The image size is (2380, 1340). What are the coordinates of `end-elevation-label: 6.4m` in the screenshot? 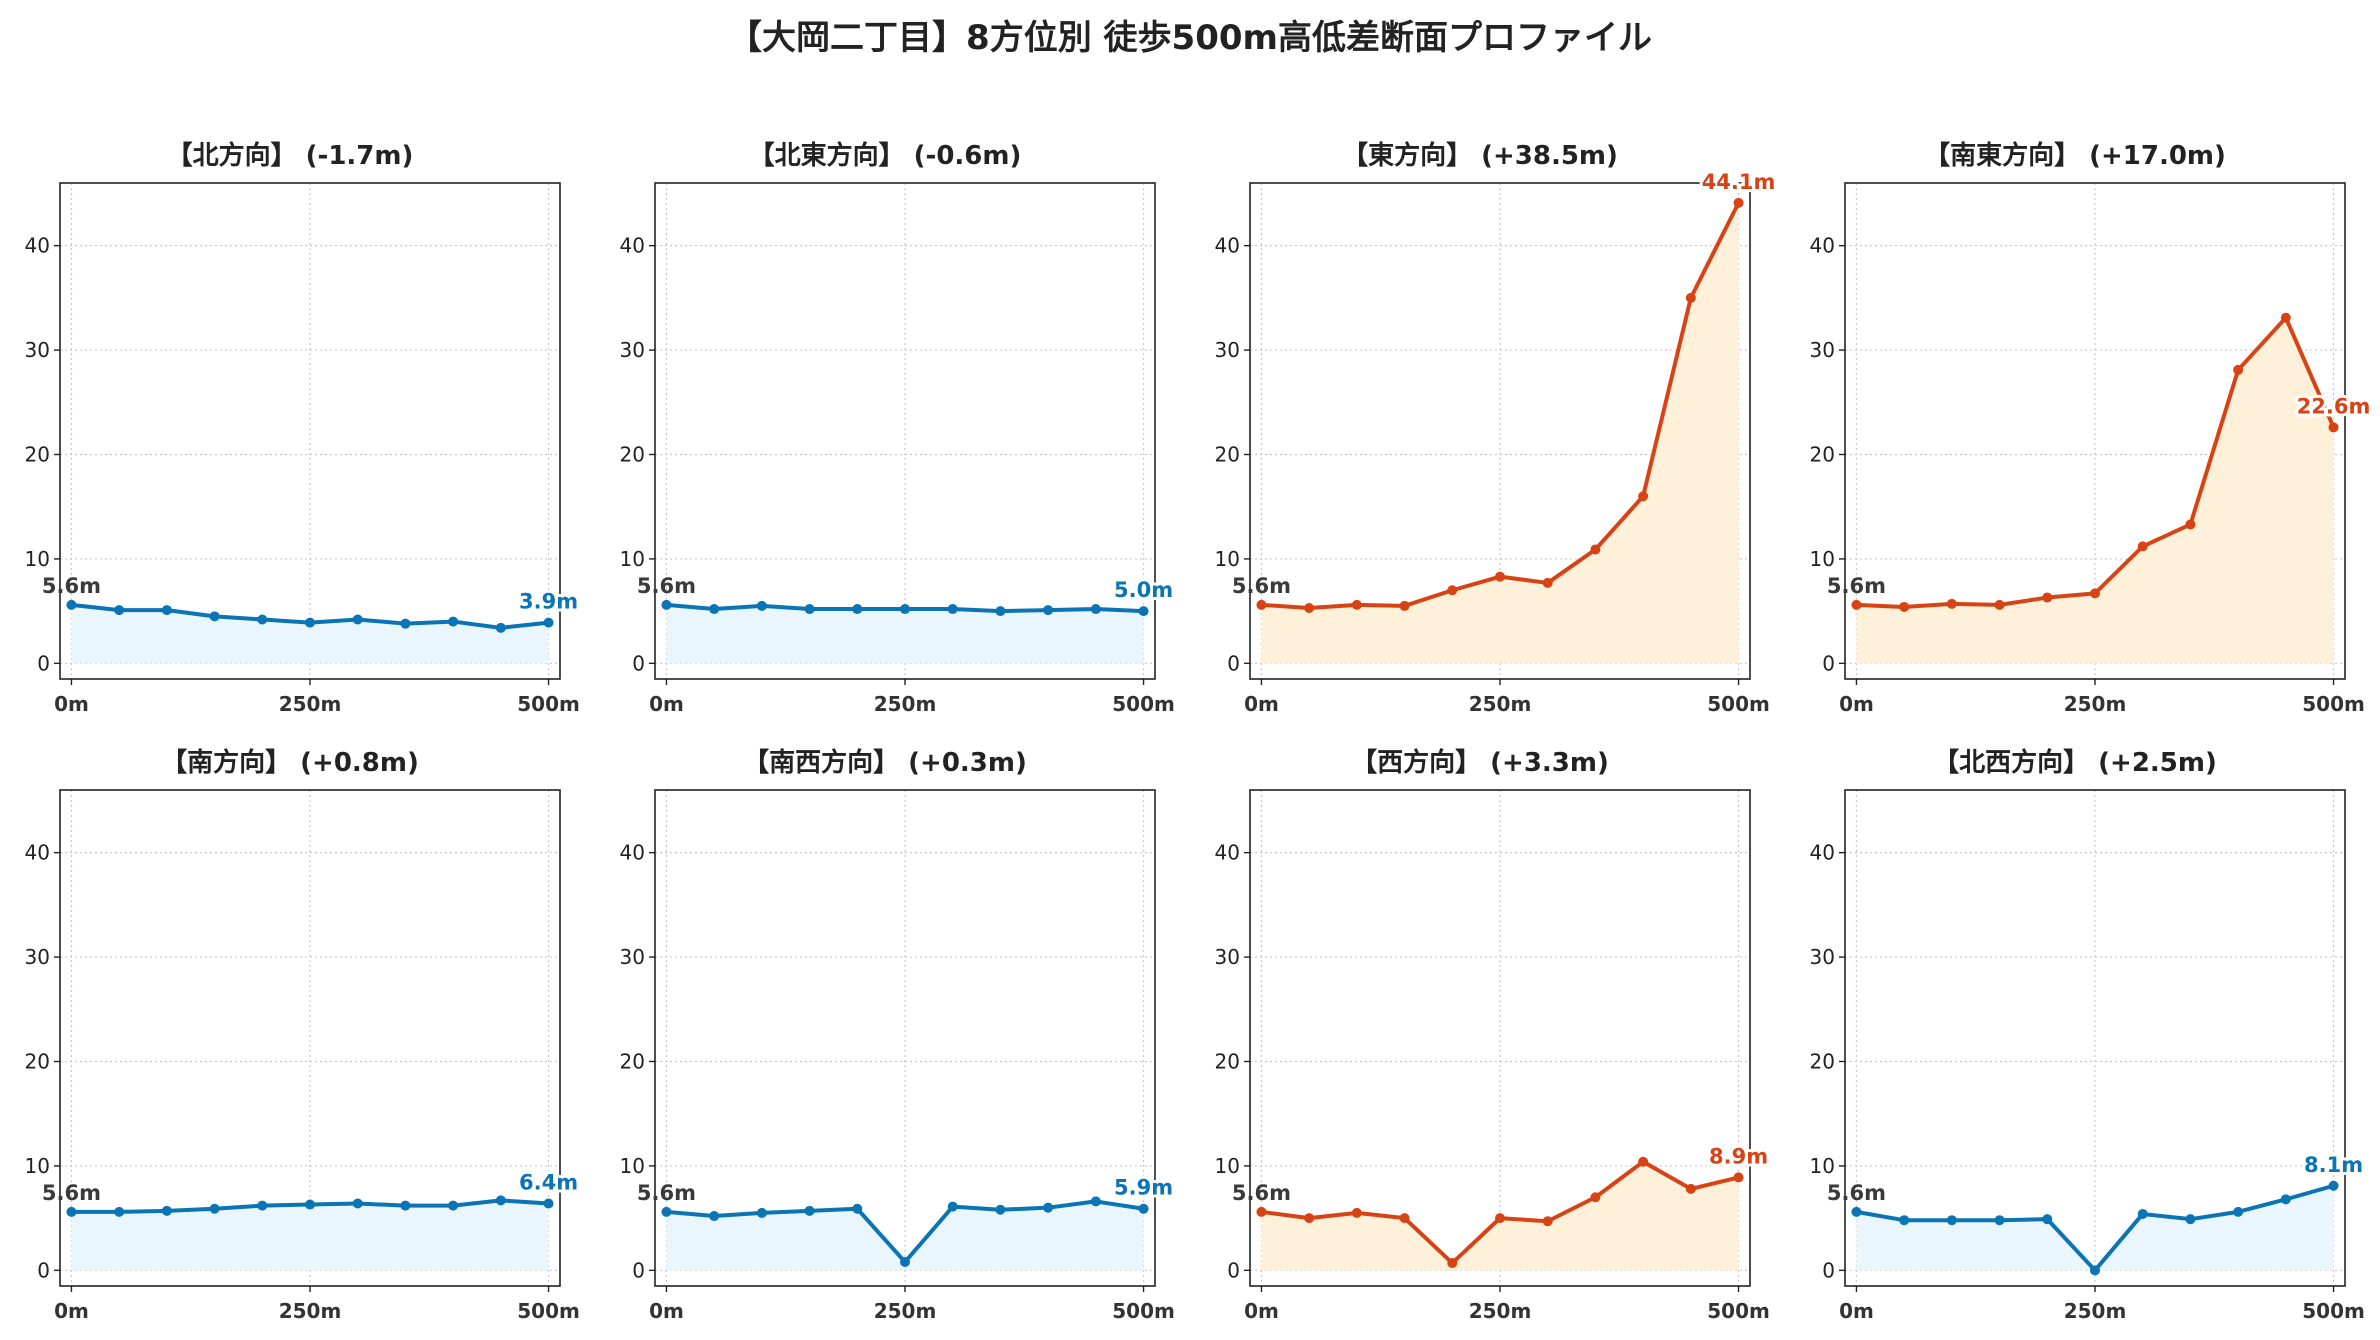 It's located at (548, 1183).